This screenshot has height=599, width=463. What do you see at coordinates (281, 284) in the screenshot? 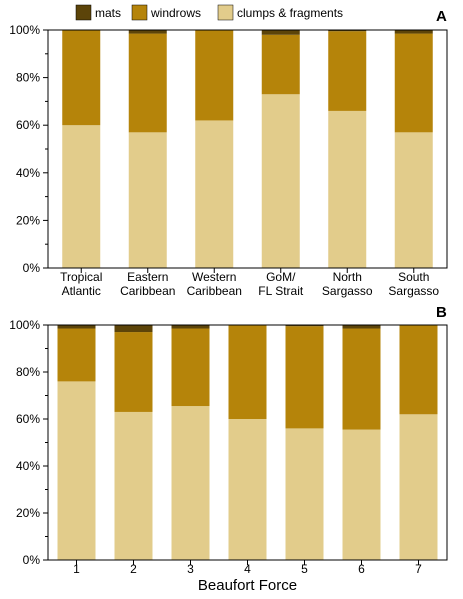
I see `x-tick-label-gom-fl-strait: GoM/FL Strait` at bounding box center [281, 284].